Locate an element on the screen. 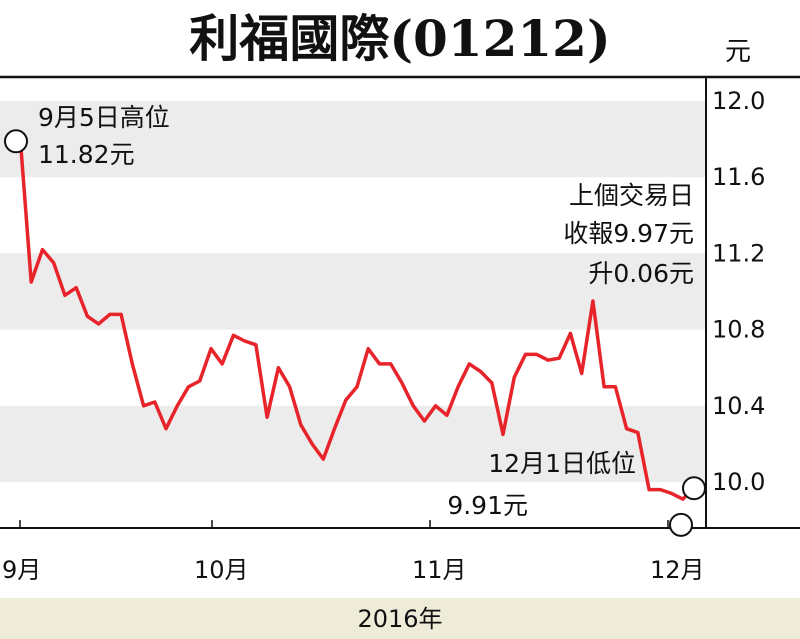 The image size is (800, 639). y-axis-ticks: 12.0 11.6 11.2 10.8 10.4 10.0 is located at coordinates (738, 291).